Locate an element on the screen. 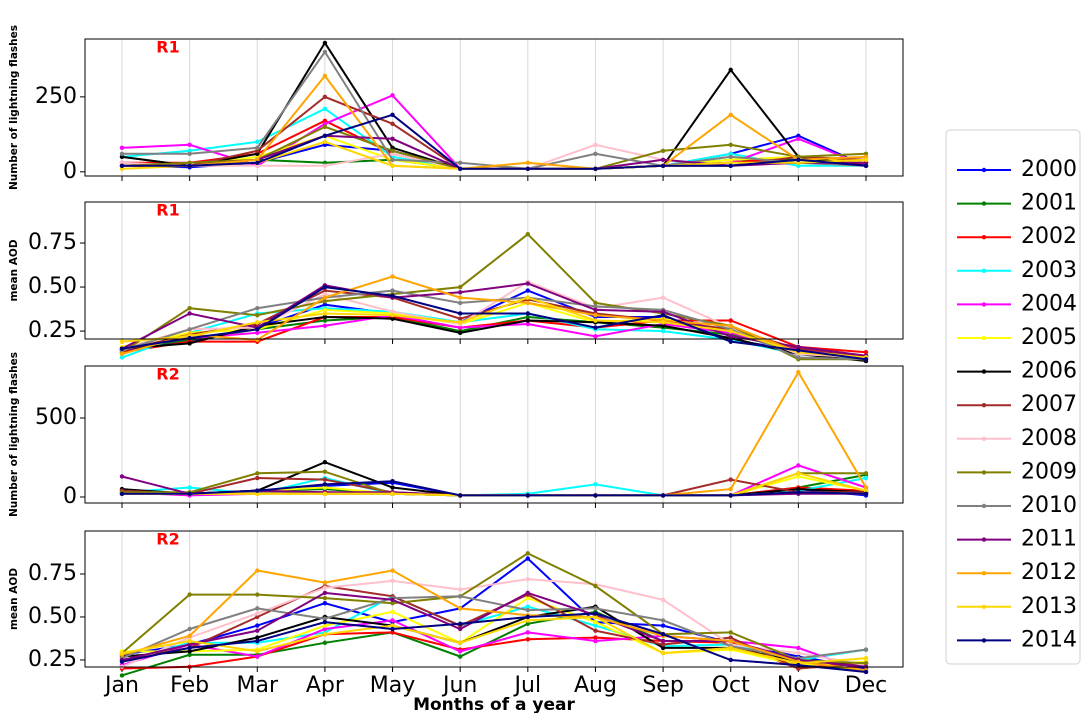  x-axis-label: Months of a year is located at coordinates (494, 704).